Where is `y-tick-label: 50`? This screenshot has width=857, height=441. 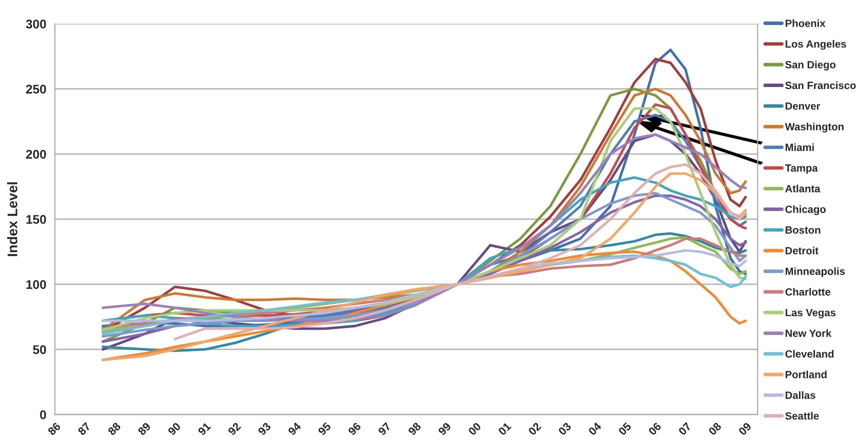
y-tick-label: 50 is located at coordinates (39, 349).